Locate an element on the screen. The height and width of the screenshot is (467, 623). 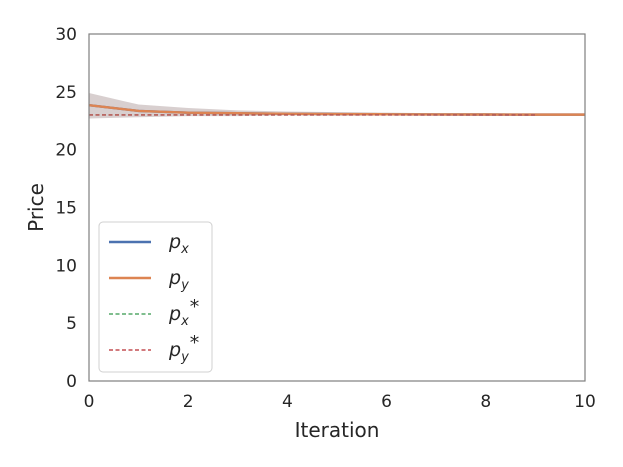
x-tick-label: 10 is located at coordinates (585, 402).